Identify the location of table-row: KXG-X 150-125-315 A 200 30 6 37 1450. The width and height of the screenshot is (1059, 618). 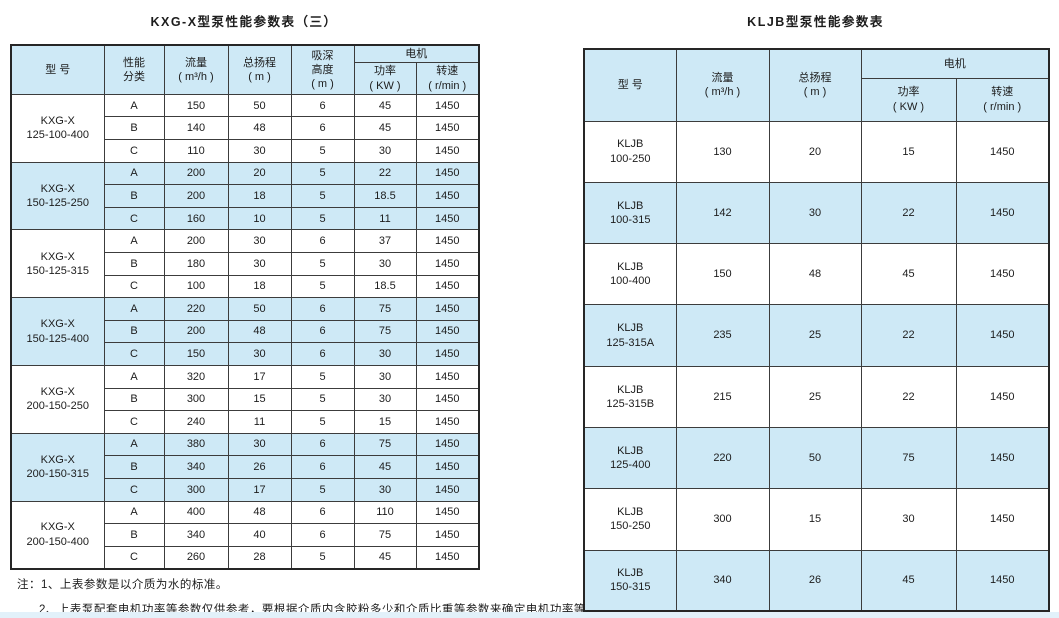
(245, 264).